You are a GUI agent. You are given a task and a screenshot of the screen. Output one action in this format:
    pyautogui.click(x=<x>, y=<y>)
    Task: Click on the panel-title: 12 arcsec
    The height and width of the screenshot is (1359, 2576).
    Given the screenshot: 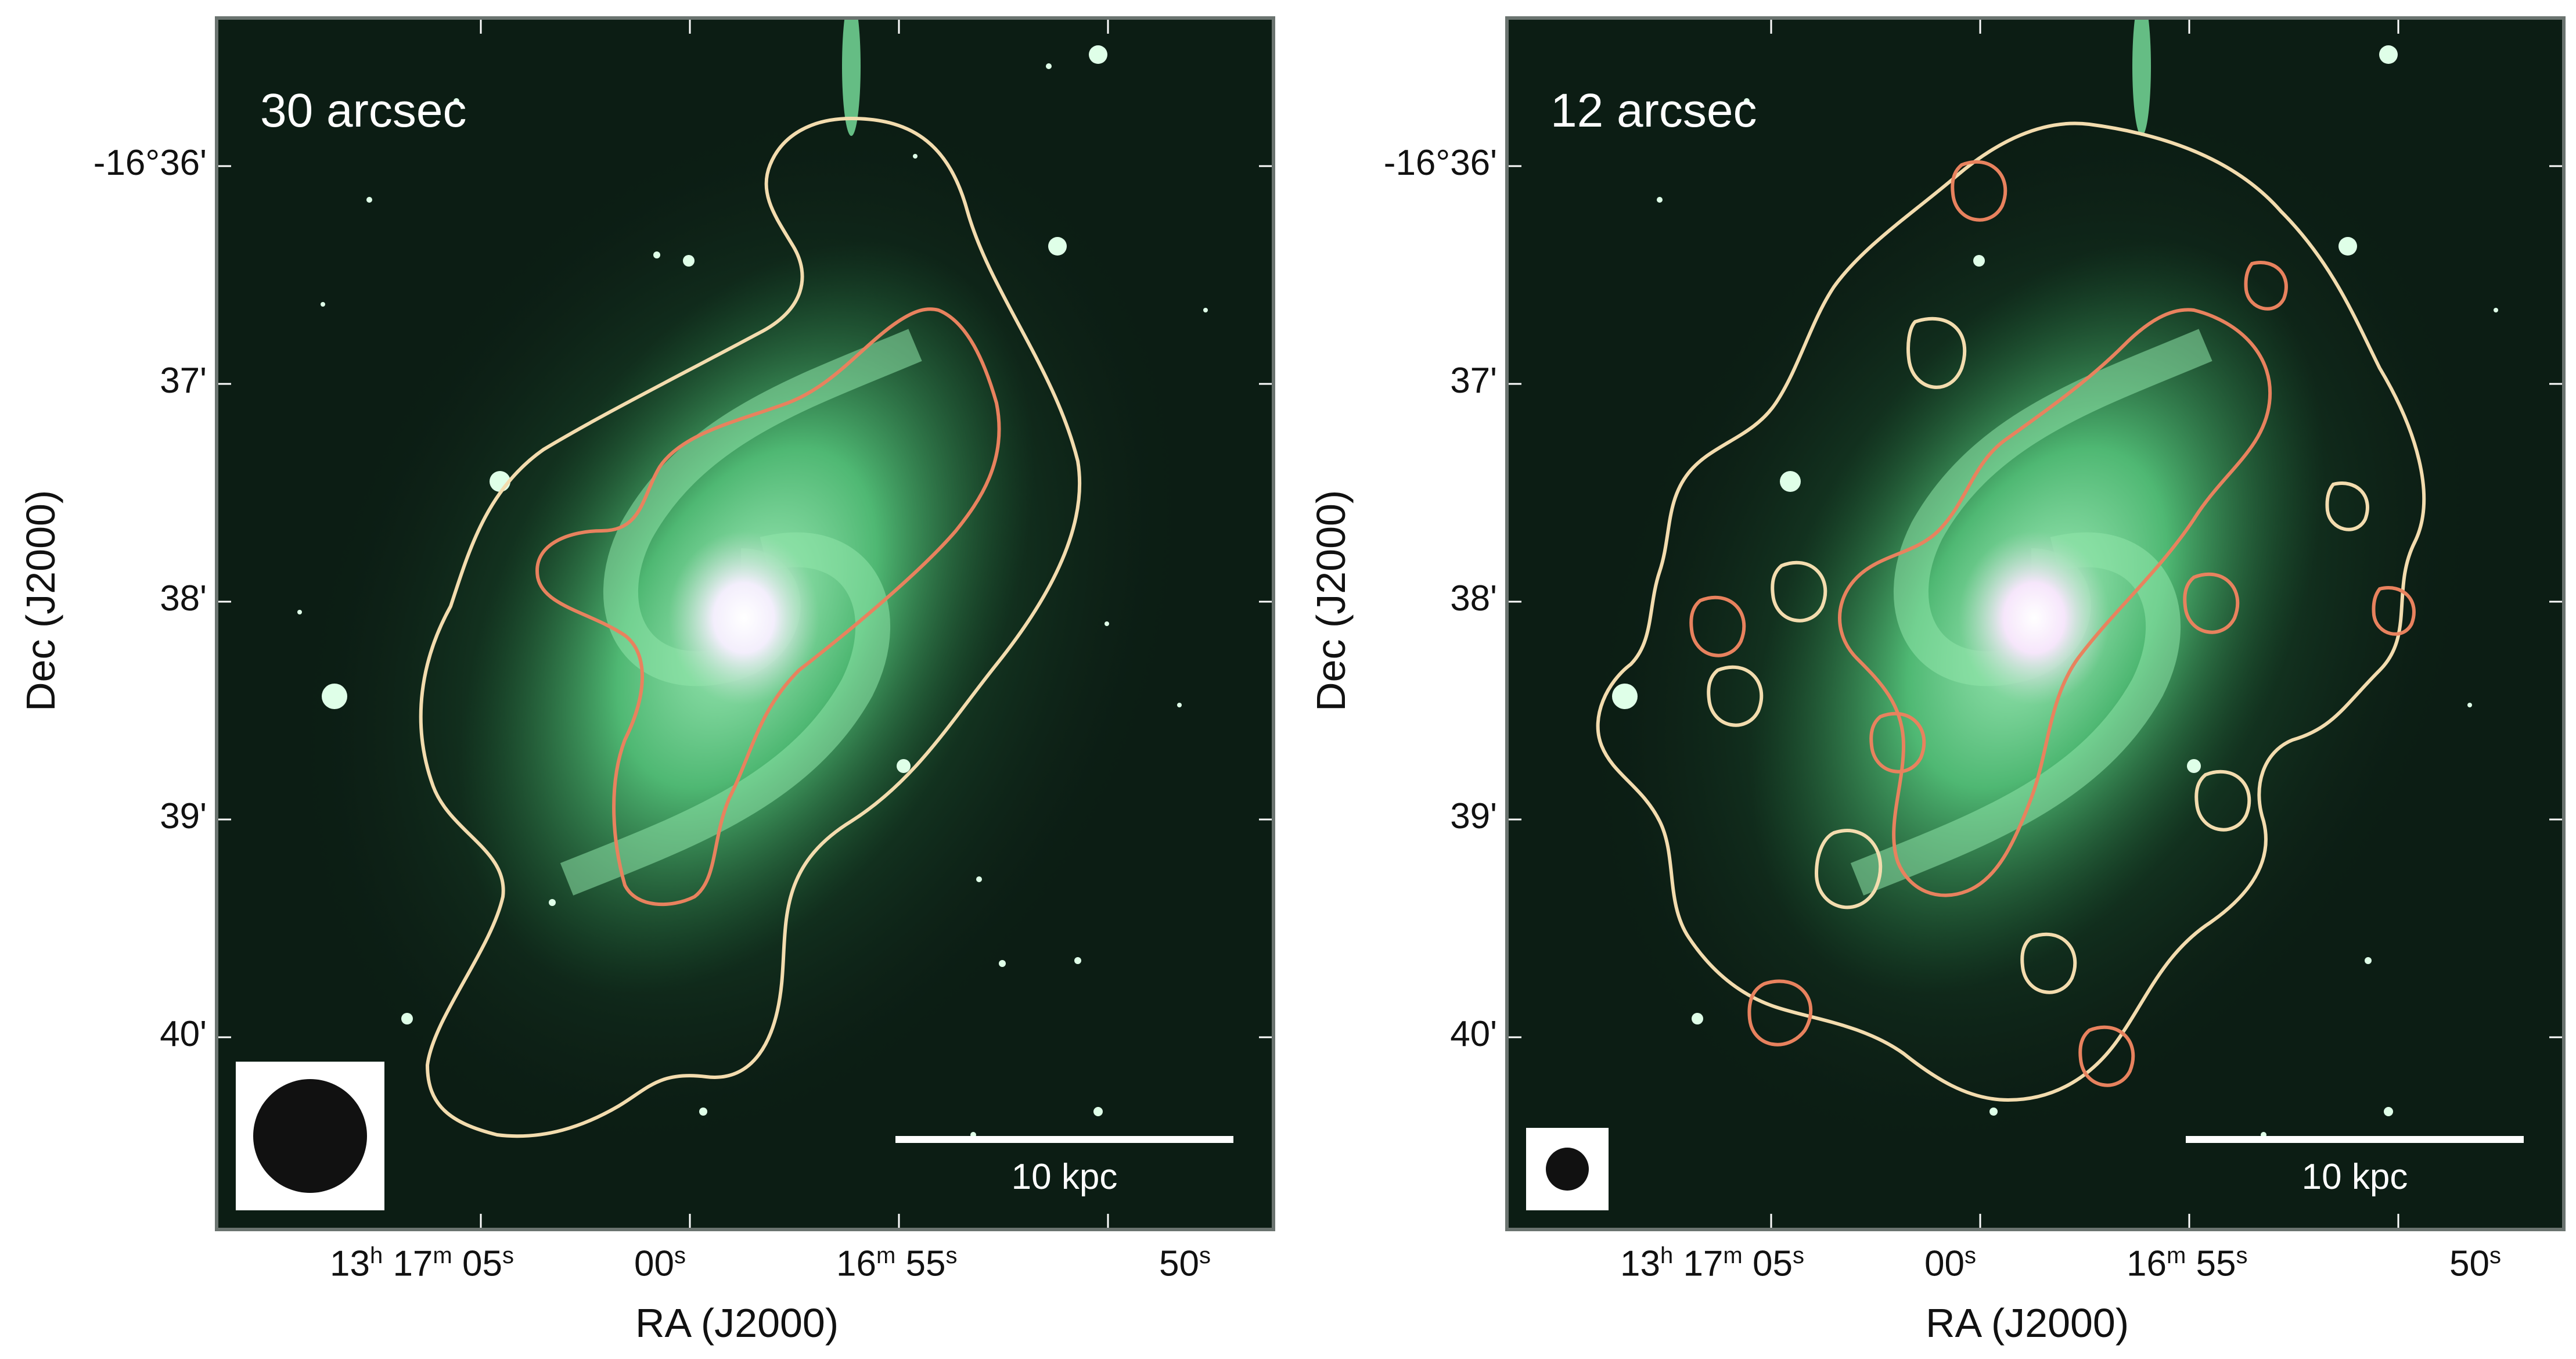 What is the action you would take?
    pyautogui.click(x=1653, y=110)
    